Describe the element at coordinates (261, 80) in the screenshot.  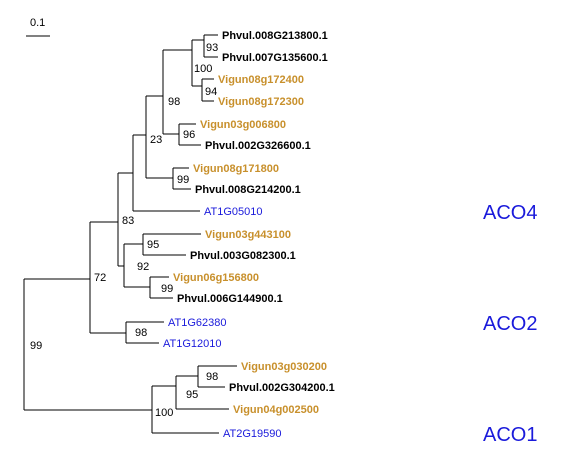
I see `leaf-label: Vigun08g172400` at that location.